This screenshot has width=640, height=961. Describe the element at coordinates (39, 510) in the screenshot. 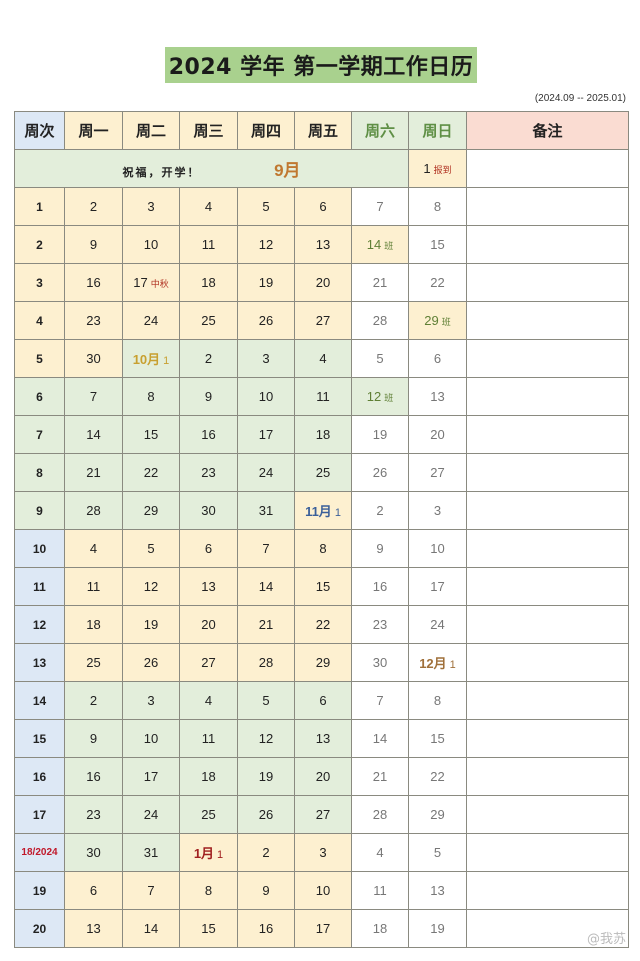

I see `week-number: 9` at that location.